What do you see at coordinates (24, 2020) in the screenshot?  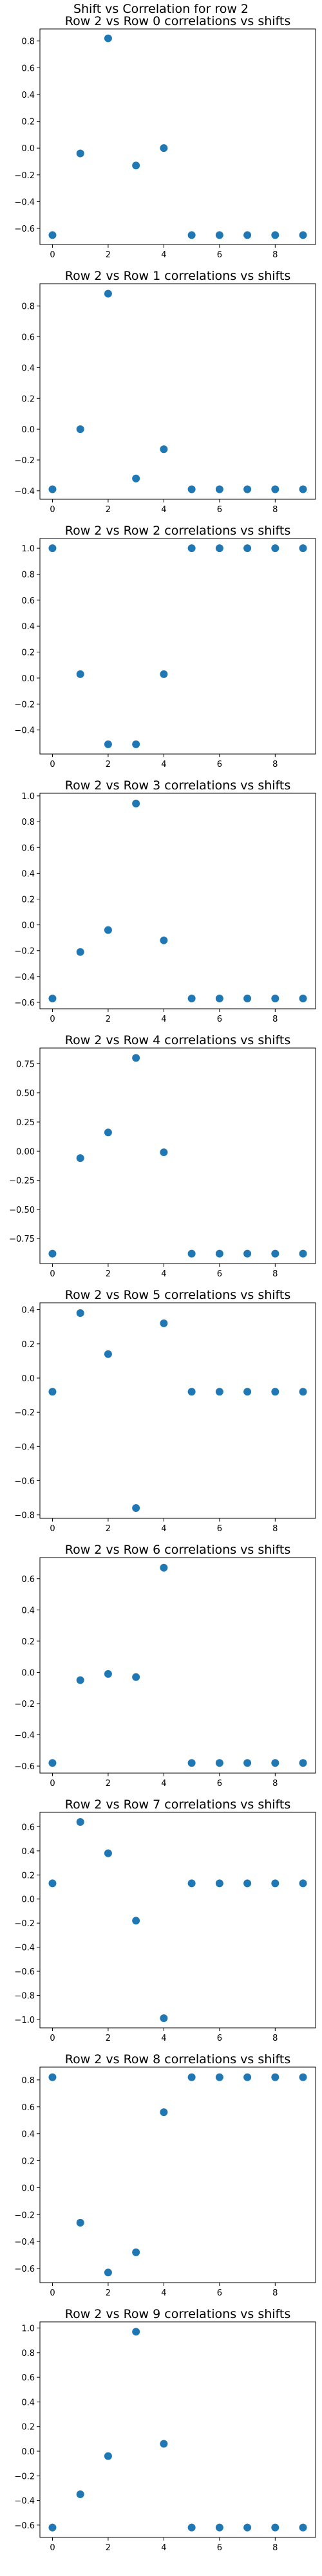 I see `y-tick-label: −1.0` at bounding box center [24, 2020].